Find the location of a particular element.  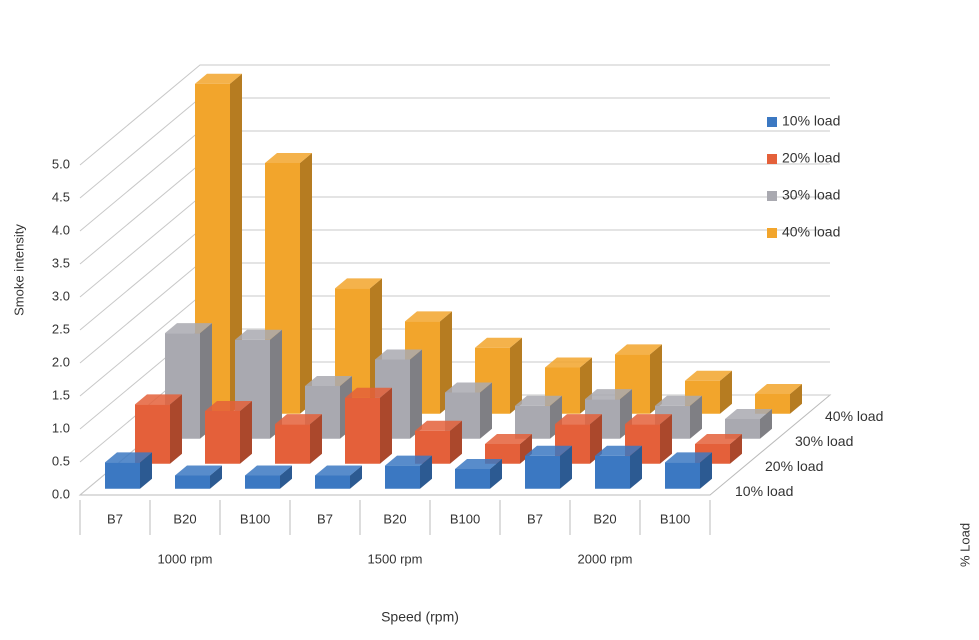

y-tick-label: 5.0 is located at coordinates (61, 163).